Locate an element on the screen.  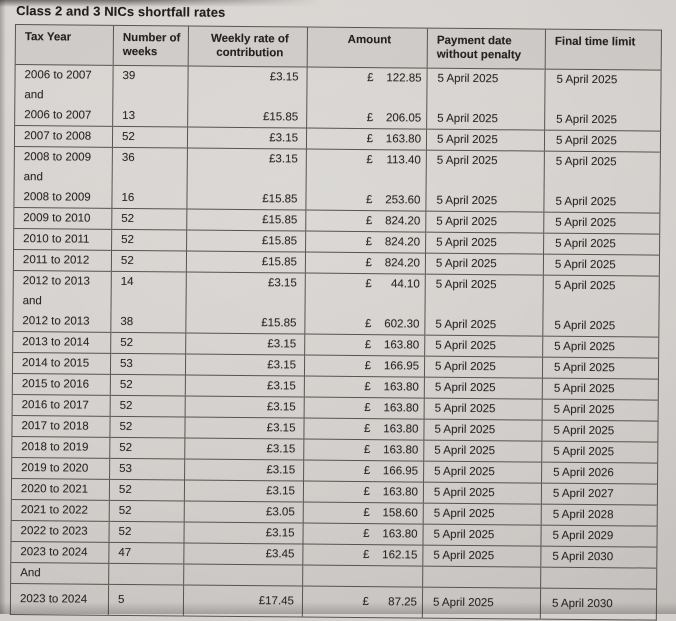
cell-tax-year: 2021 to 2022 is located at coordinates (60, 510).